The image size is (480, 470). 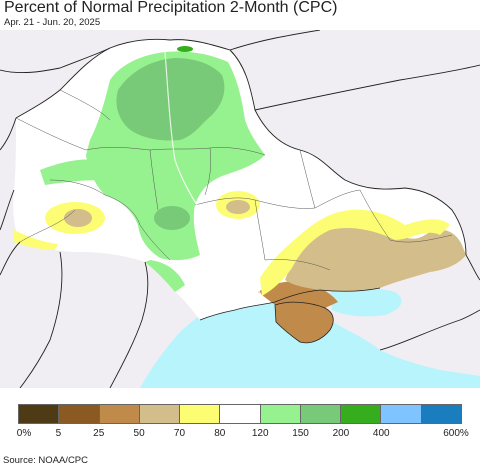 I want to click on map-subtitle: Apr. 21 - Jun. 20, 2025, so click(x=52, y=22).